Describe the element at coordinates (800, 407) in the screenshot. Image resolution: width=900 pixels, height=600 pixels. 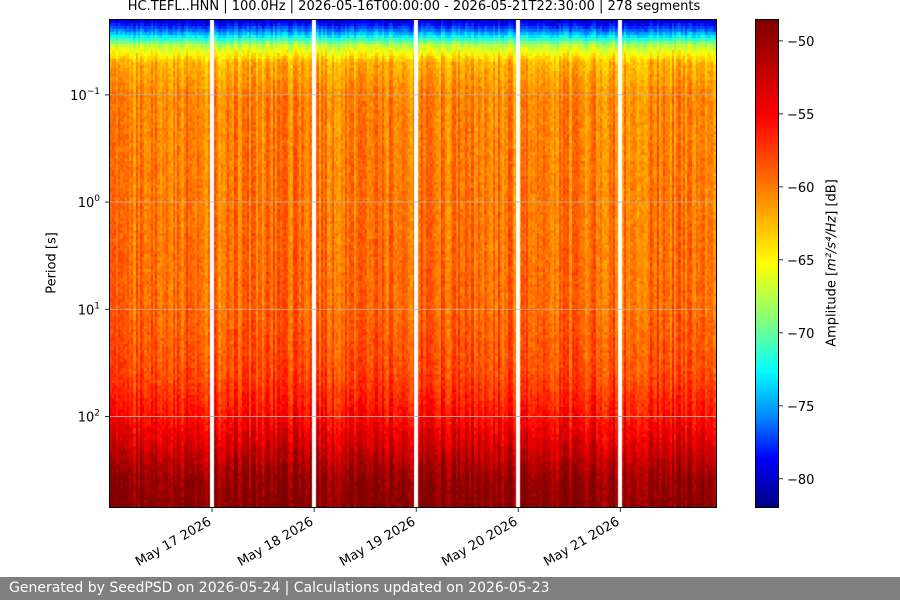
I see `colorbar-tick-label: −75` at that location.